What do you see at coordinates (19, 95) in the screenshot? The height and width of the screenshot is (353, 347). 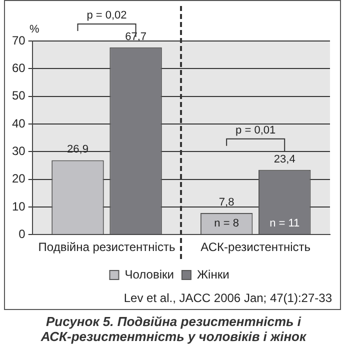 I see `y-tick-label: 50` at bounding box center [19, 95].